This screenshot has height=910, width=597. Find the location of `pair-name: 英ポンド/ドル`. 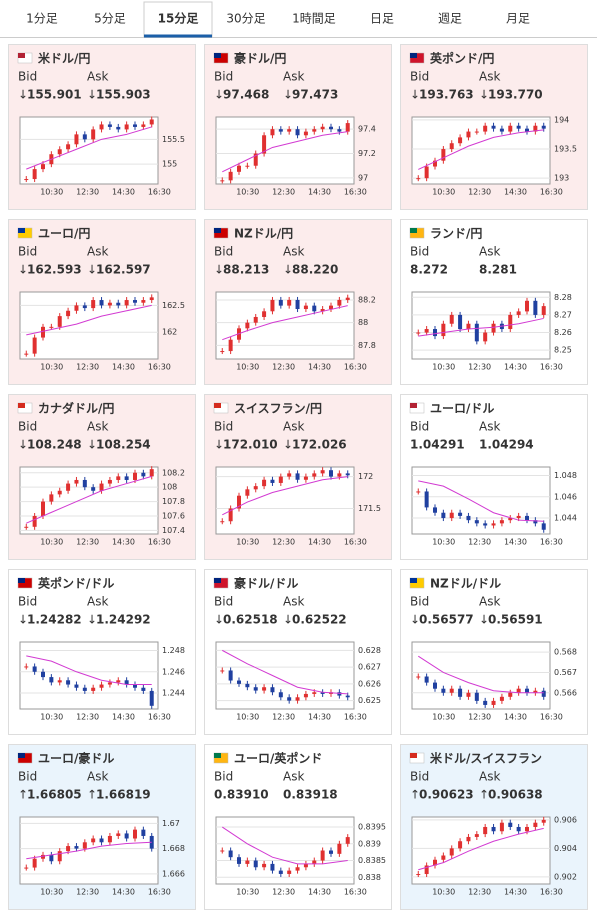

pair-name: 英ポンド/ドル is located at coordinates (76, 583).